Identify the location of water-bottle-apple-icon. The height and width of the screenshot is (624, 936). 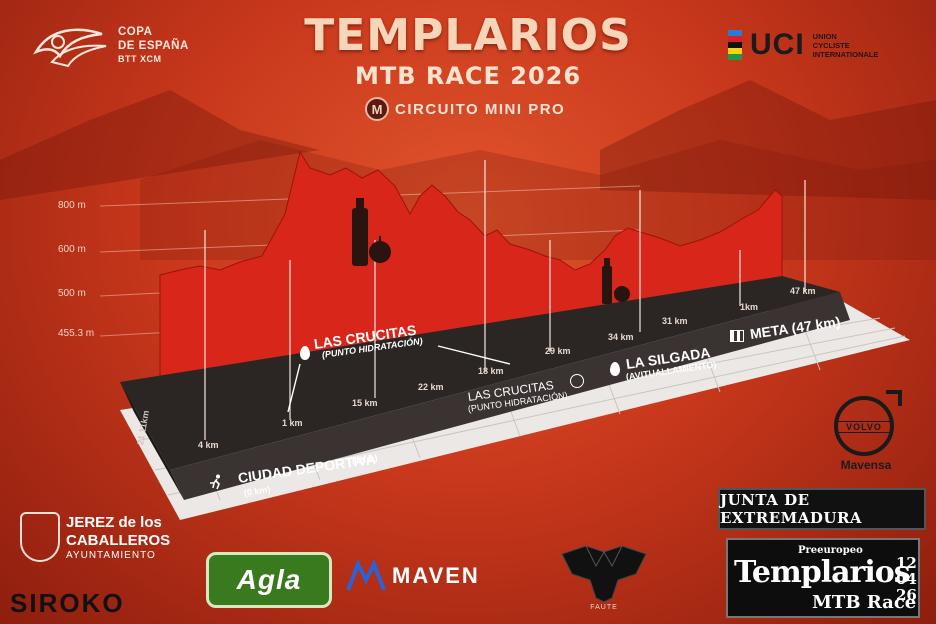
(371, 232).